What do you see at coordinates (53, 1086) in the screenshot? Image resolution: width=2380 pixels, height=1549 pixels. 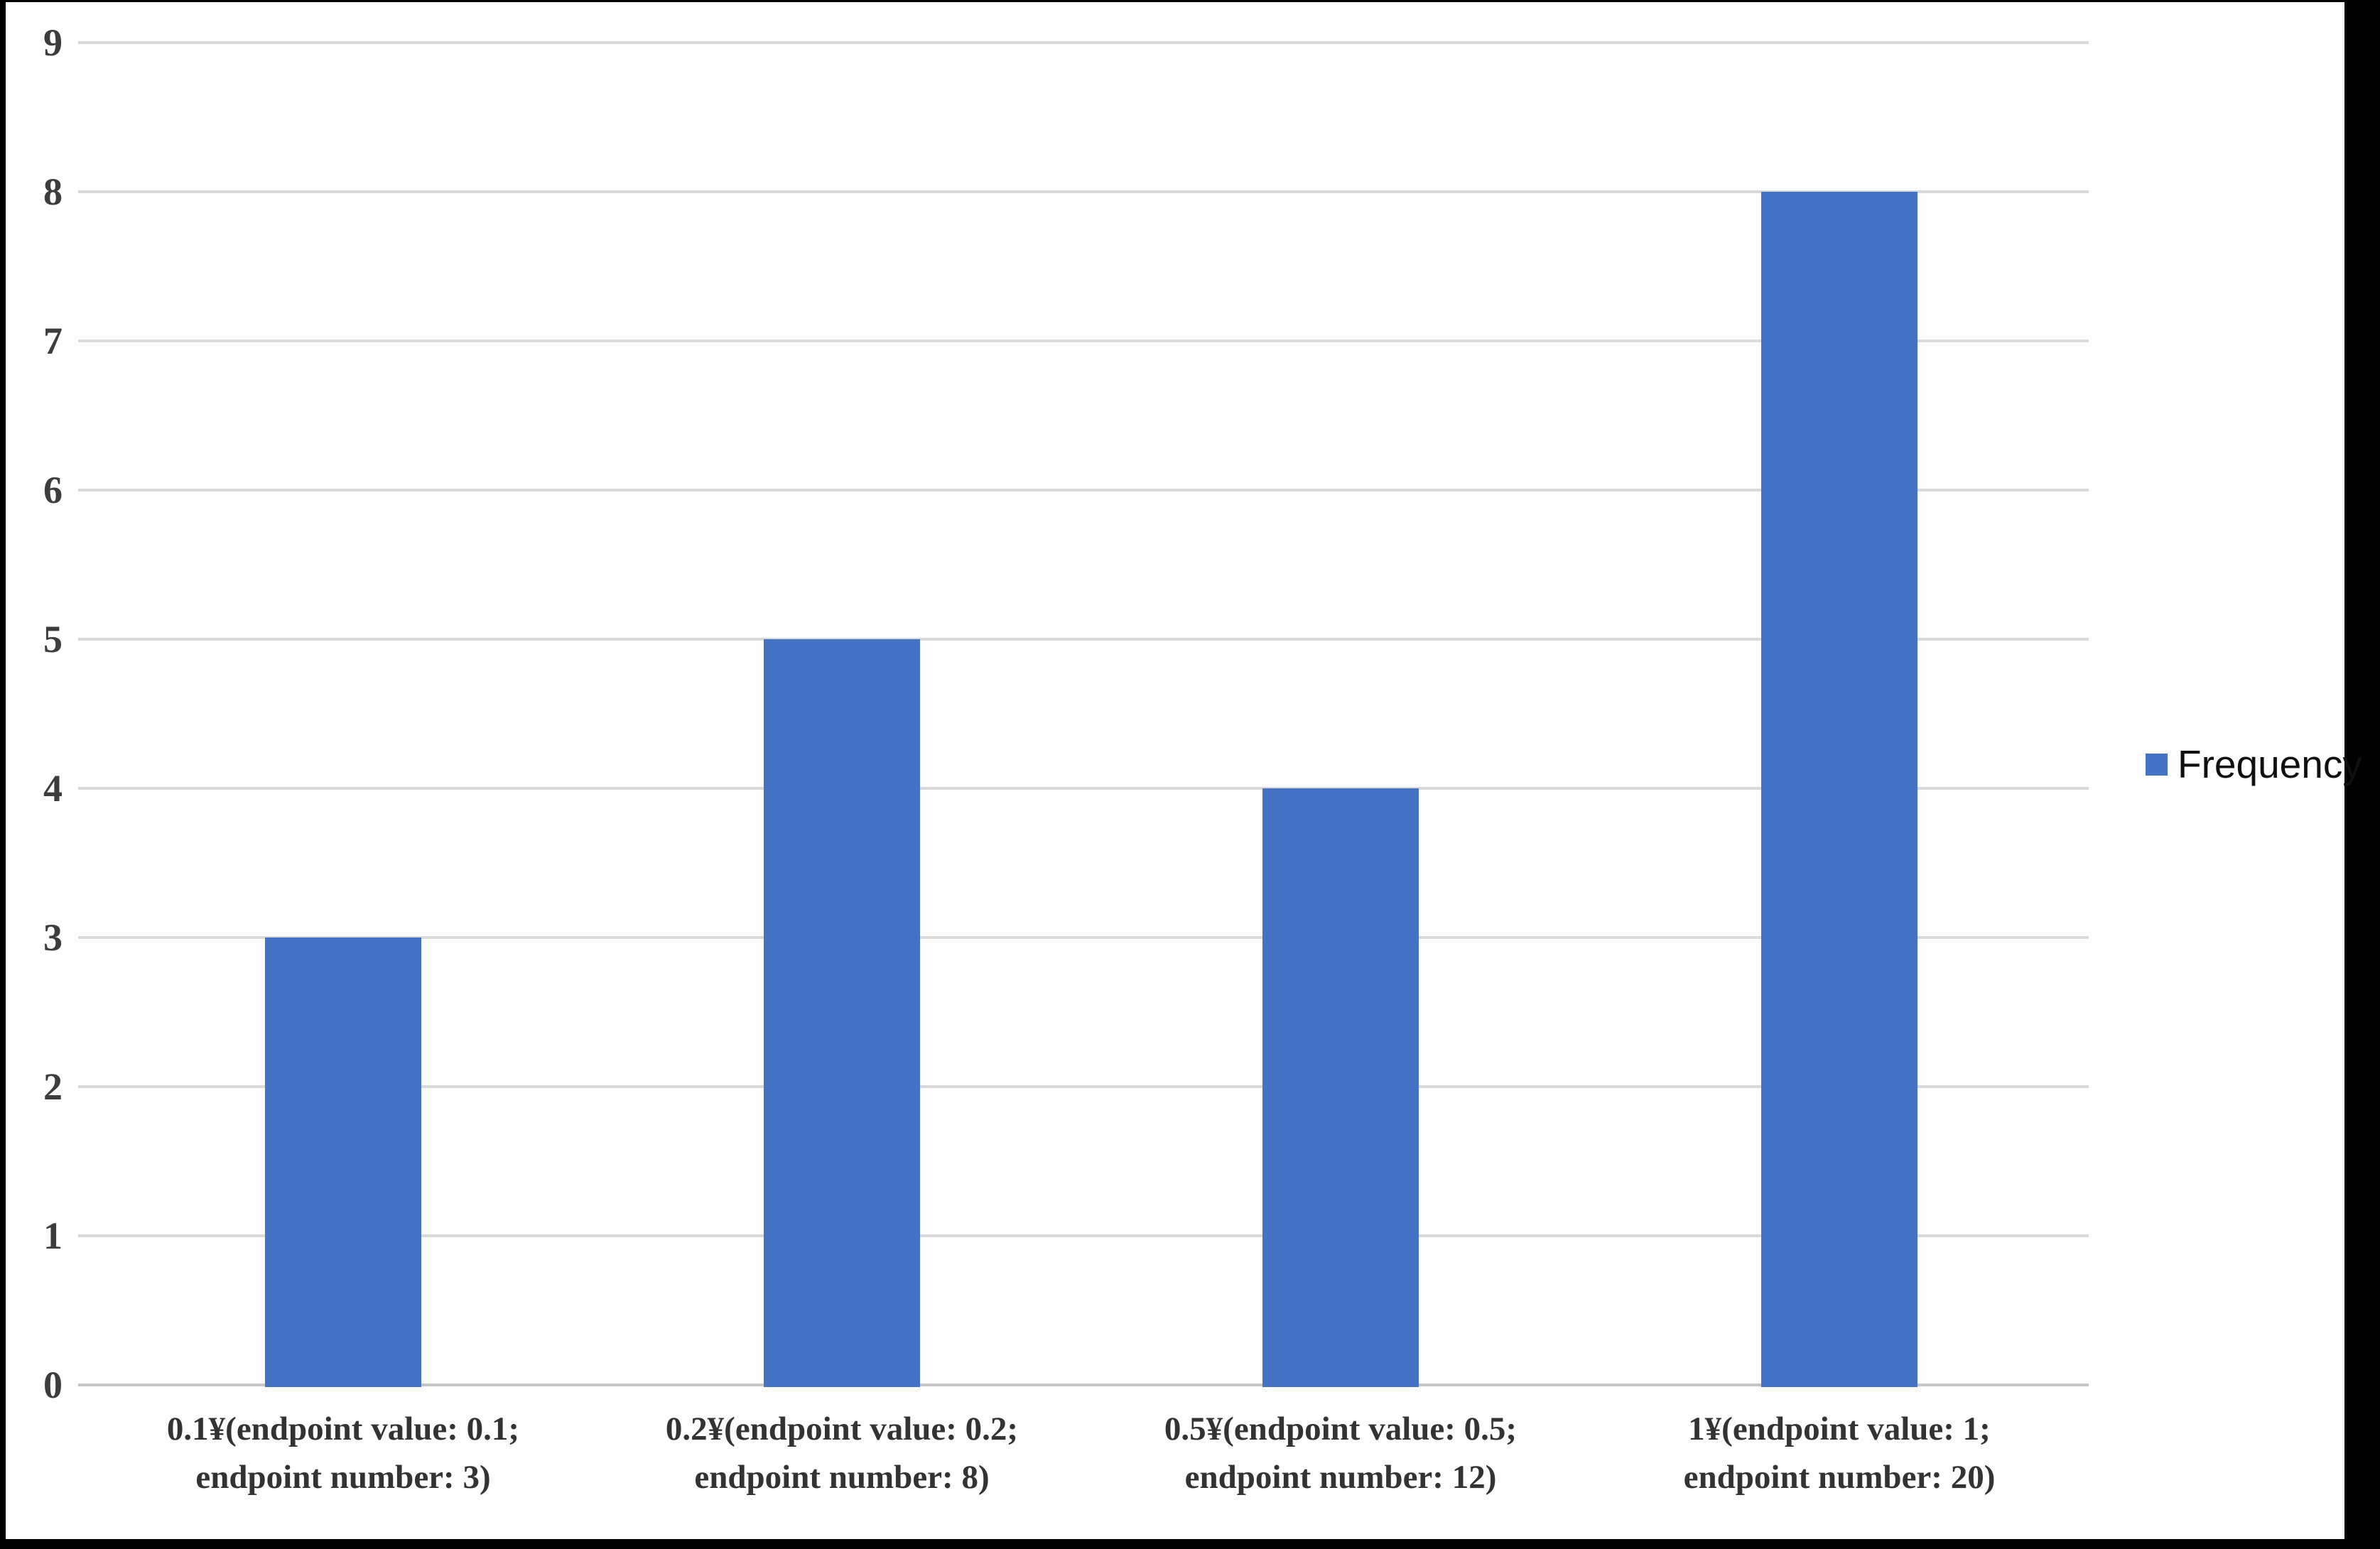 I see `y-tick-label: 2` at bounding box center [53, 1086].